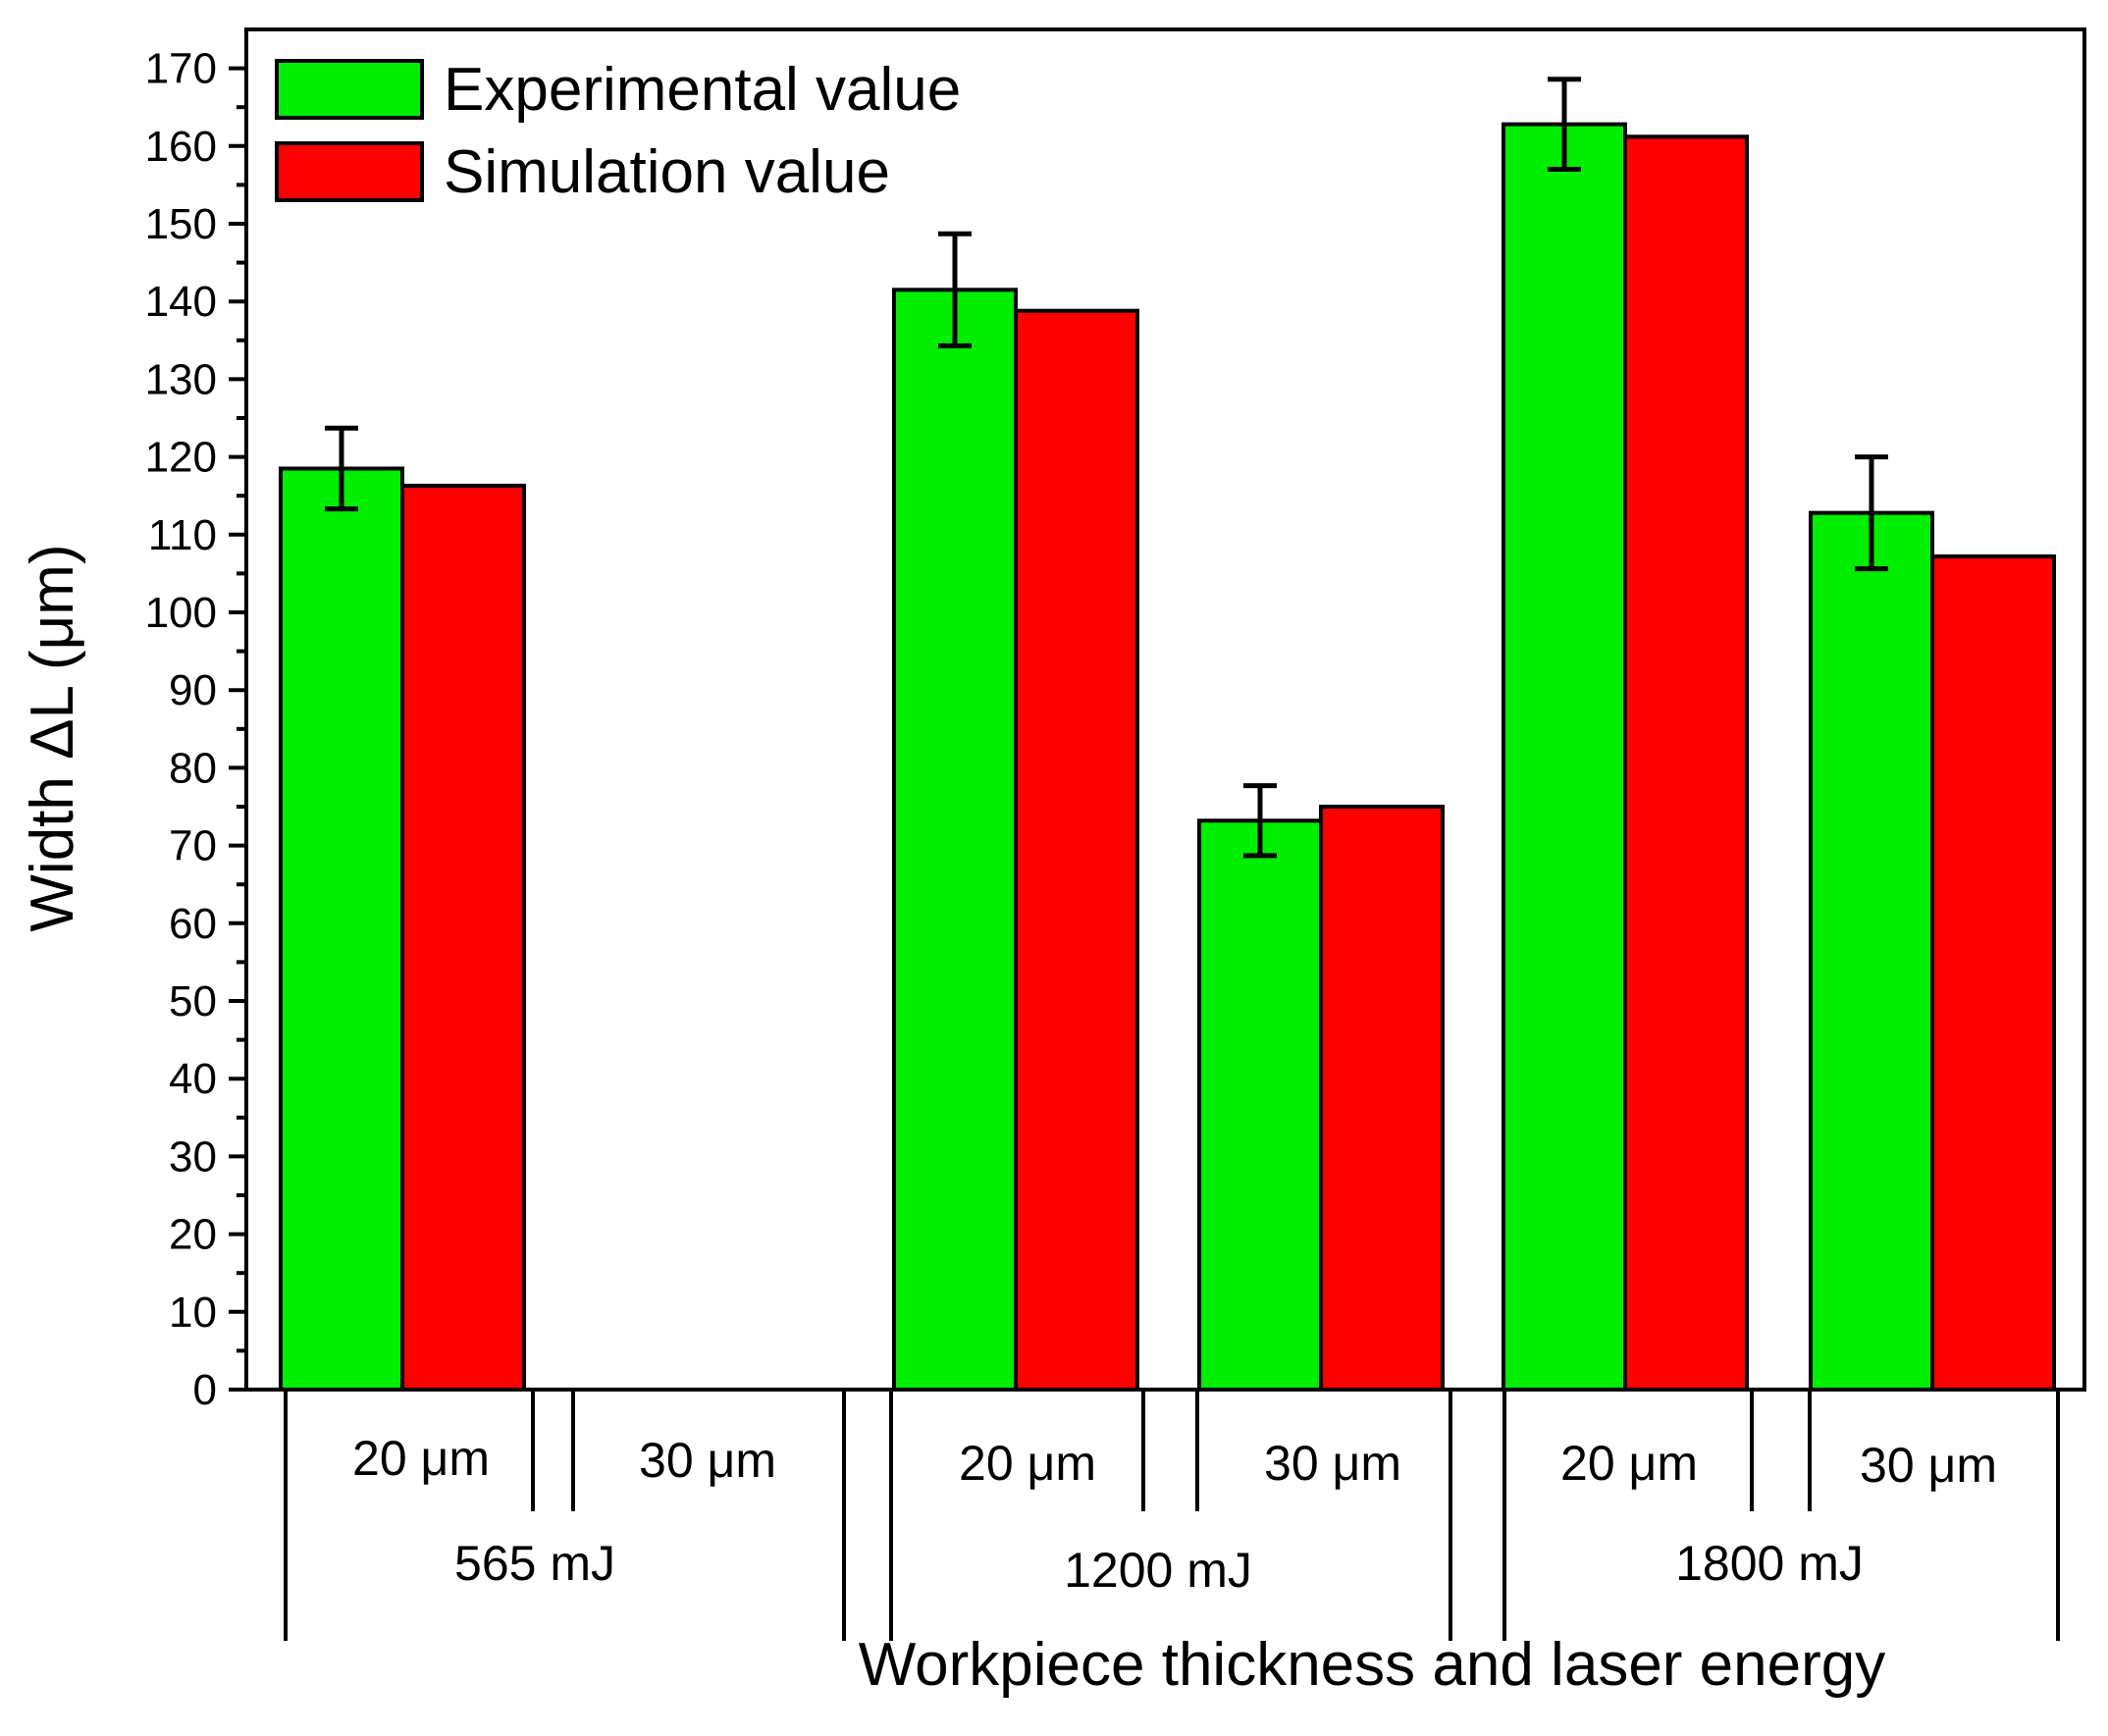 The width and height of the screenshot is (2108, 1736). Describe the element at coordinates (181, 613) in the screenshot. I see `y-tick-label: 100` at that location.